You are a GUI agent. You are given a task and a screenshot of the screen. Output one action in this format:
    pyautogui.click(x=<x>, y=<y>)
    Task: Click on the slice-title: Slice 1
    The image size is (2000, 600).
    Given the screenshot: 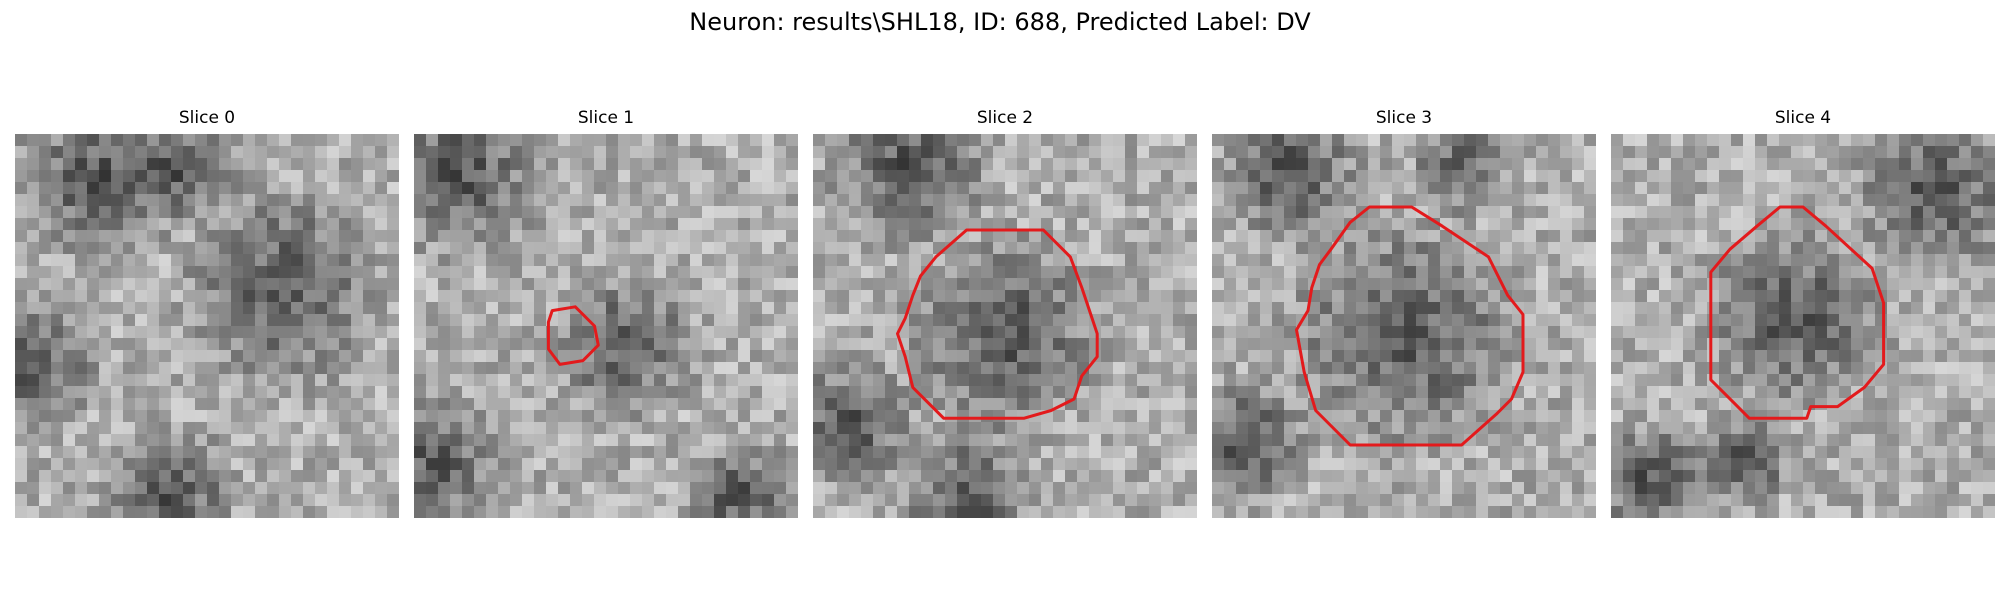 What is the action you would take?
    pyautogui.click(x=606, y=118)
    